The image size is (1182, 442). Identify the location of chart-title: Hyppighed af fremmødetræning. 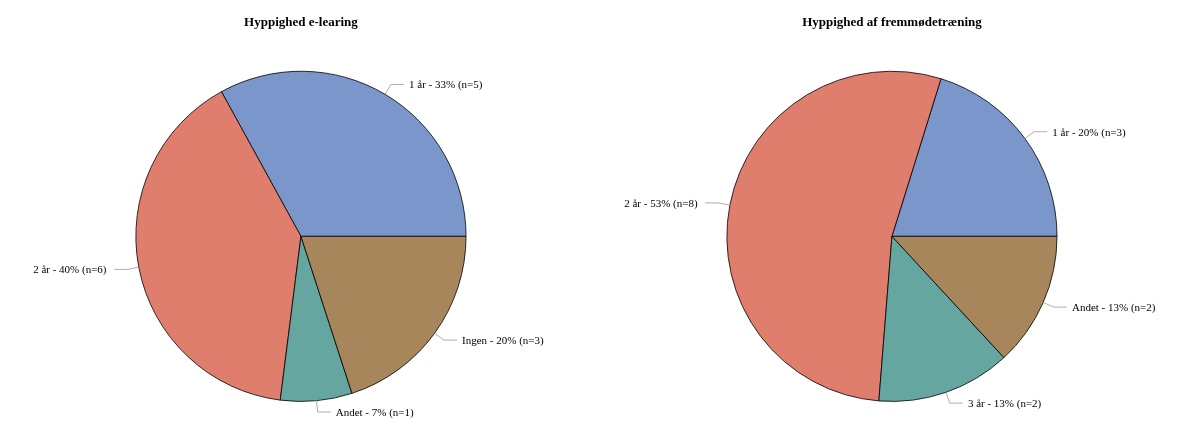
(892, 22).